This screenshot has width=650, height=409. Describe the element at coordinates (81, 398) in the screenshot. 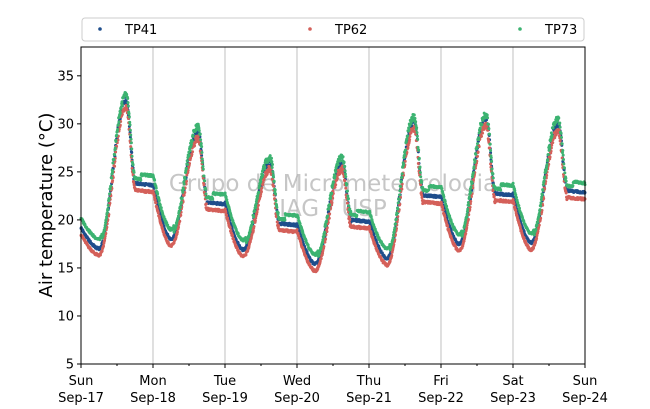

I see `x-tick-label-date: Sep-17` at that location.